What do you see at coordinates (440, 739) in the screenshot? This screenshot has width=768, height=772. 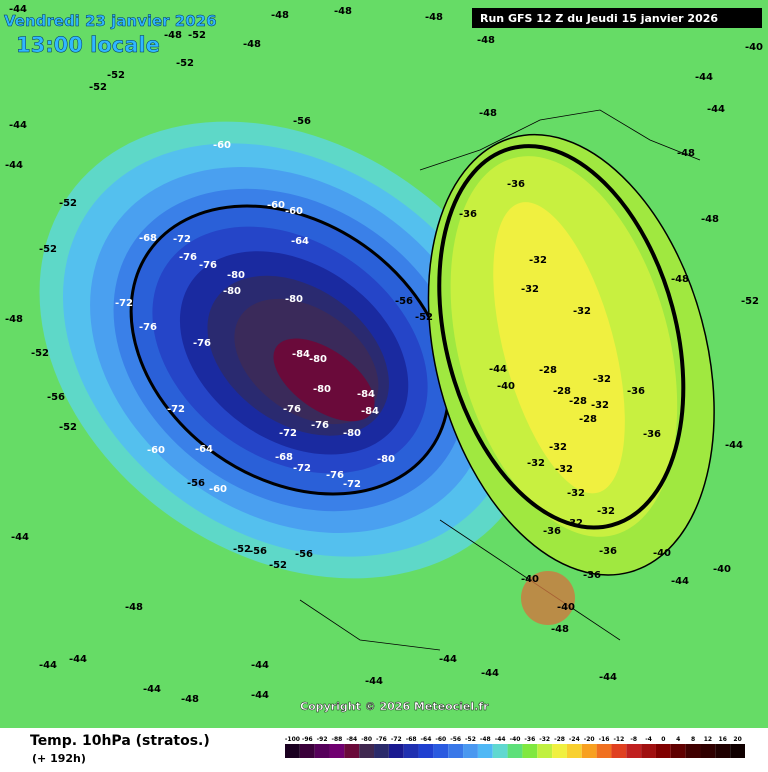 I see `colorbar-label: -60` at bounding box center [440, 739].